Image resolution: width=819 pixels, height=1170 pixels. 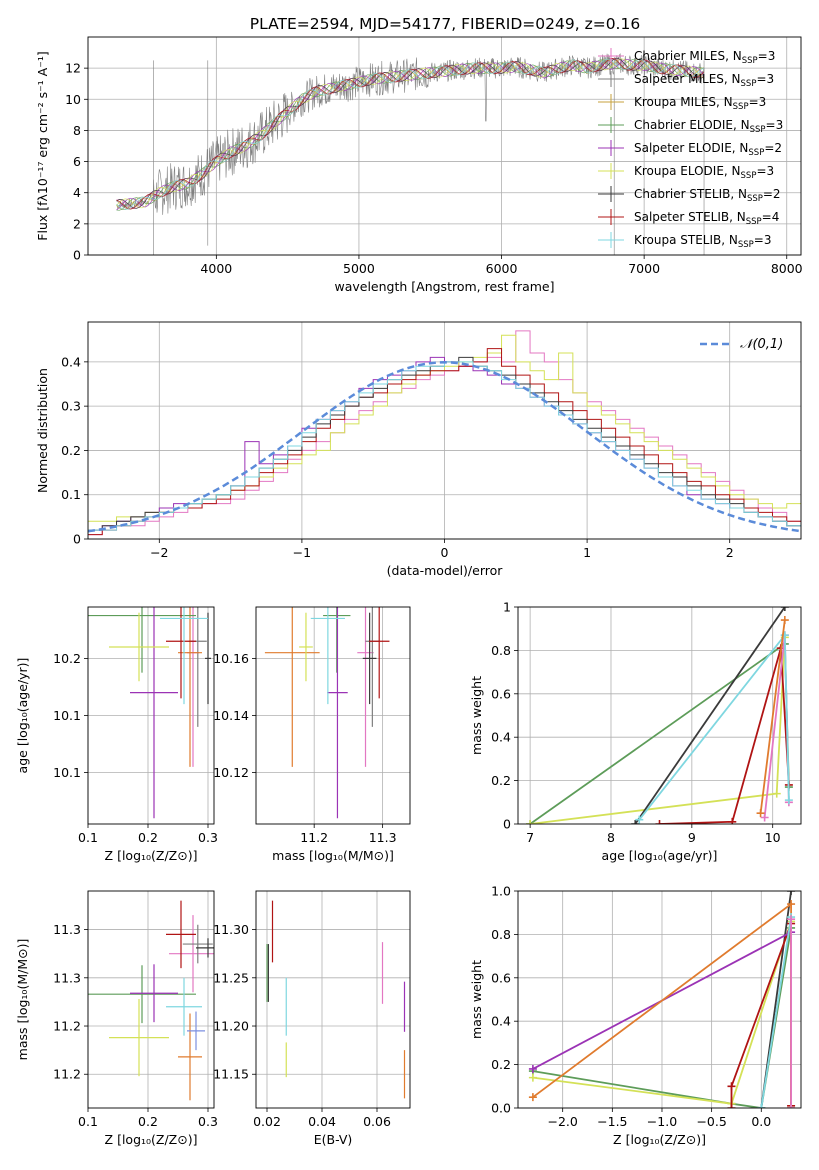 What do you see at coordinates (67, 977) in the screenshot?
I see `y-tick-label: 11.3` at bounding box center [67, 977].